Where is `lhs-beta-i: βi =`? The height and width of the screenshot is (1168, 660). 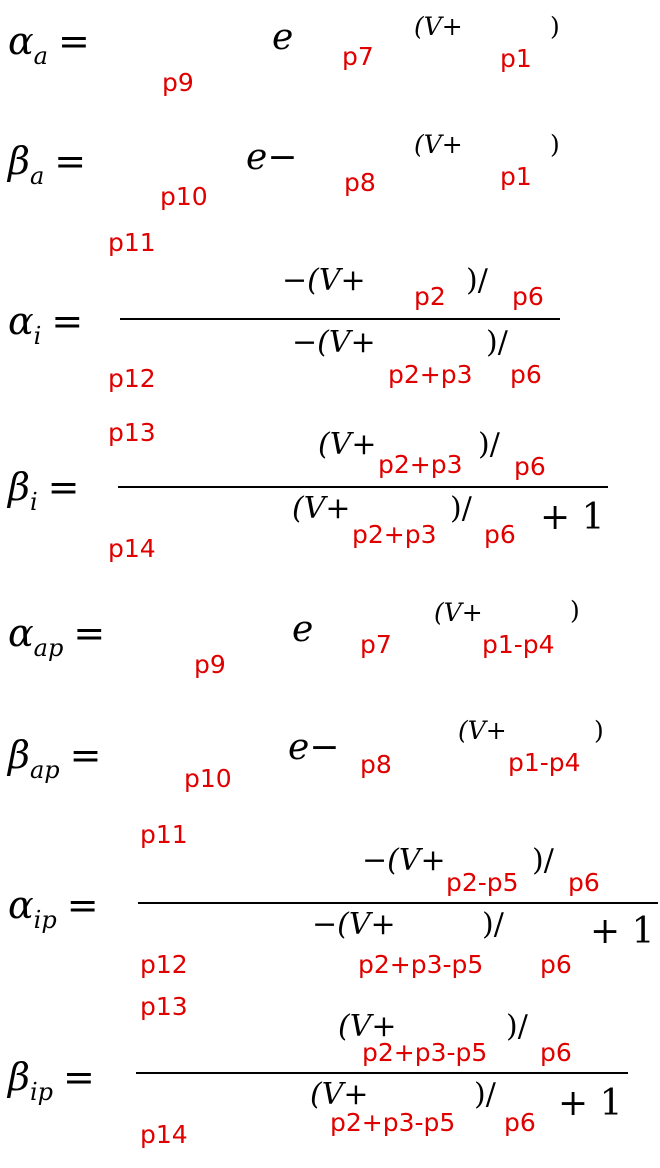 lhs-beta-i: βi = is located at coordinates (44, 487).